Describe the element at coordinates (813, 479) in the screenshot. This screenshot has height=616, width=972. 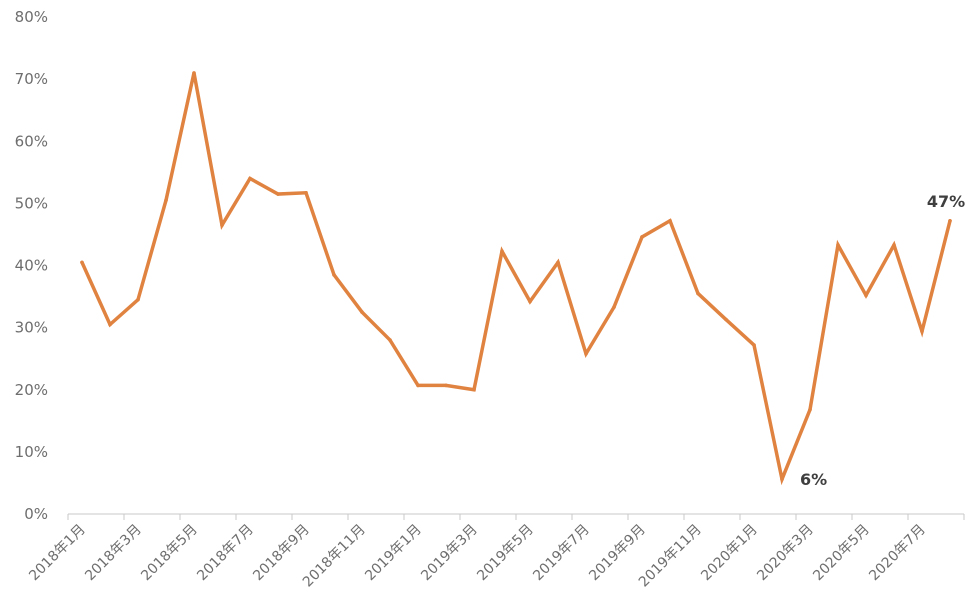
I see `data-label: 6%` at that location.